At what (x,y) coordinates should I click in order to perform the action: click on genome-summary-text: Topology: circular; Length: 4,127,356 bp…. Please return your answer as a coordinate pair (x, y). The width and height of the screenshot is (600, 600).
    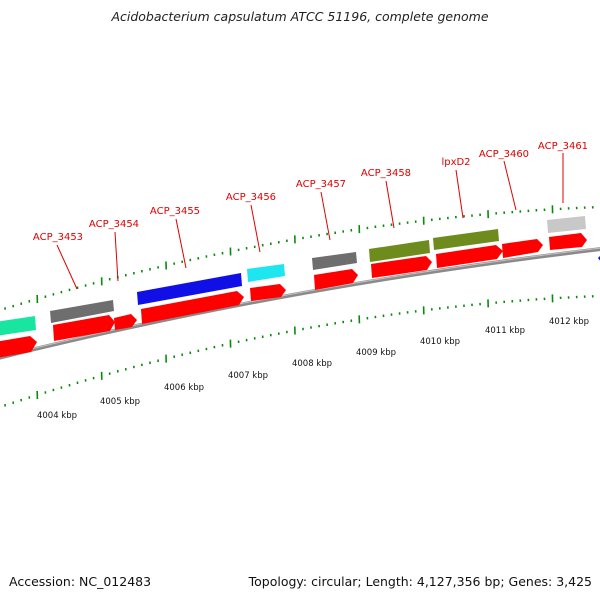
    Looking at the image, I should click on (420, 581).